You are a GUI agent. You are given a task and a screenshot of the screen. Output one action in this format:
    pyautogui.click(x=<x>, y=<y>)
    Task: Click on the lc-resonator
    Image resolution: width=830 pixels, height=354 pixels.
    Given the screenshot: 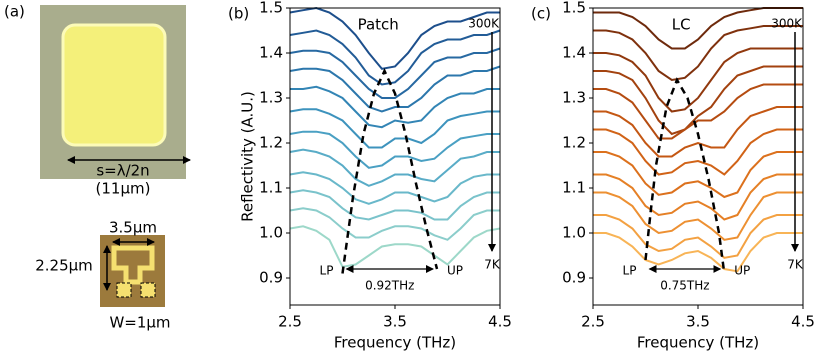 What is the action you would take?
    pyautogui.click(x=133, y=265)
    